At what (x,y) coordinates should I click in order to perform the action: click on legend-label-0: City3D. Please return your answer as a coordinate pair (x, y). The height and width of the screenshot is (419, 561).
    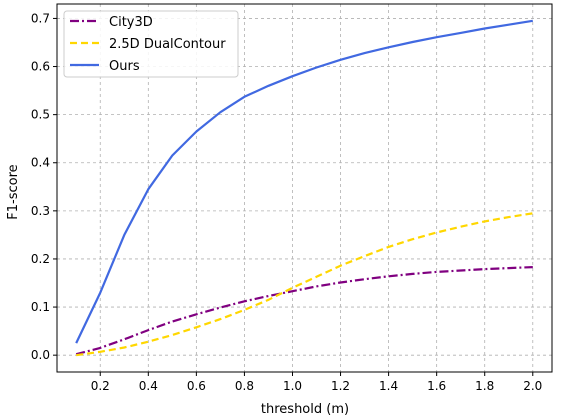
    Looking at the image, I should click on (131, 22).